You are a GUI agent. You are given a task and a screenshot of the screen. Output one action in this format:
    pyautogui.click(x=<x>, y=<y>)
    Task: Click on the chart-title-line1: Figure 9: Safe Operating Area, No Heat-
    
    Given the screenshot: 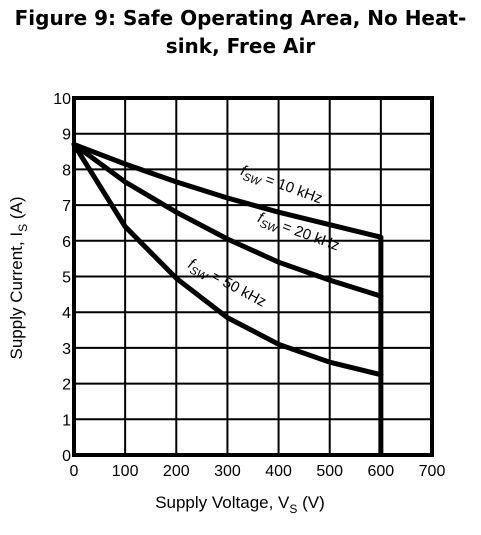 What is the action you would take?
    pyautogui.click(x=240, y=18)
    